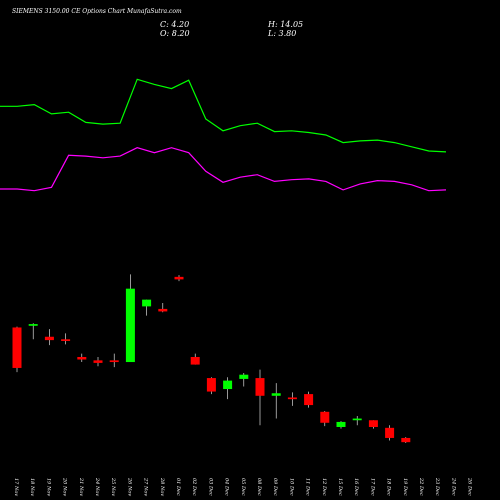 The width and height of the screenshot is (500, 500). I want to click on x-tick-label: 08 Dec, so click(259, 487).